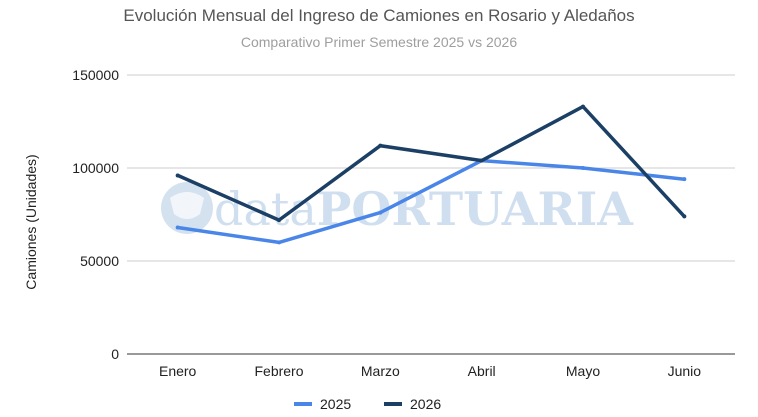 This screenshot has height=417, width=758. I want to click on y-axis-title: Camiones (Unidades), so click(31, 221).